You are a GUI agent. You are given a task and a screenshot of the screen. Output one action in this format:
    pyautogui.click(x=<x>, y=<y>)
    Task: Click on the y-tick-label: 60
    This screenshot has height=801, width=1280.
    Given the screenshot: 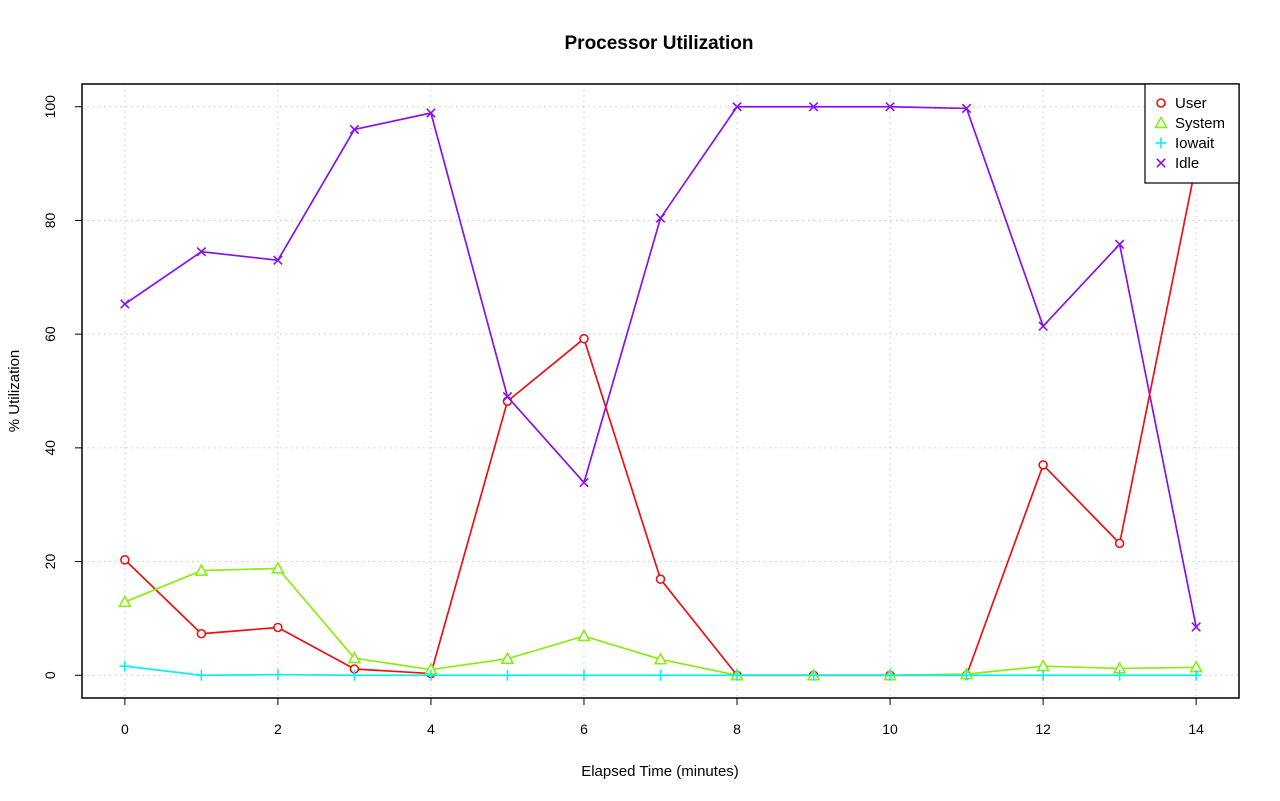 What is the action you would take?
    pyautogui.click(x=50, y=334)
    